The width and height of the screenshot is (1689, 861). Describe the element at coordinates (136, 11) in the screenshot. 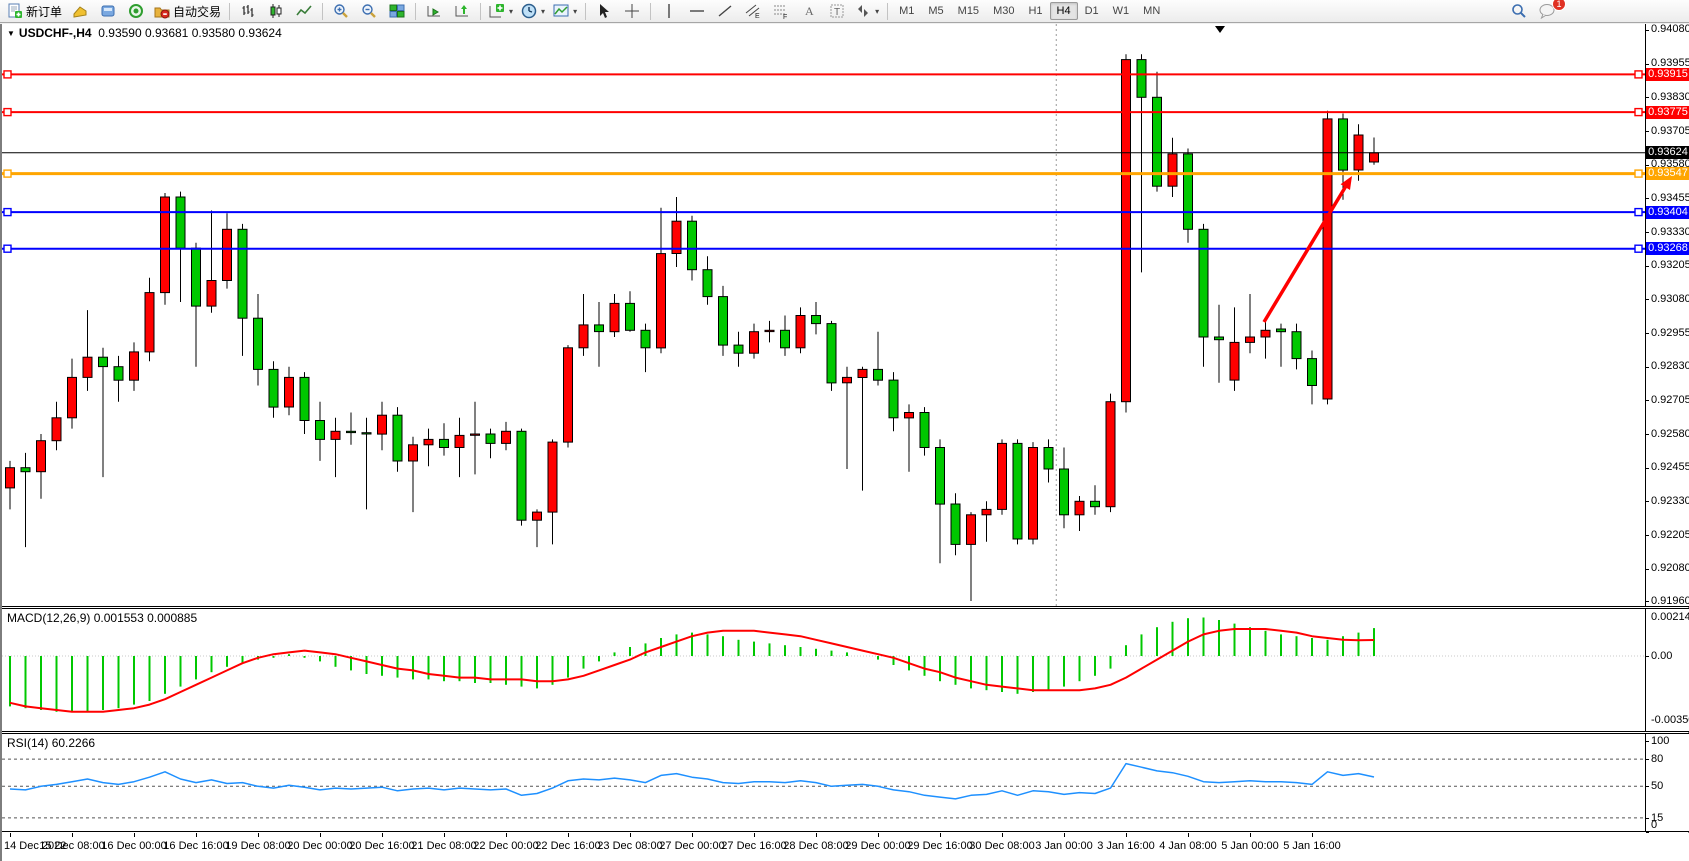

I see `navigator-button` at that location.